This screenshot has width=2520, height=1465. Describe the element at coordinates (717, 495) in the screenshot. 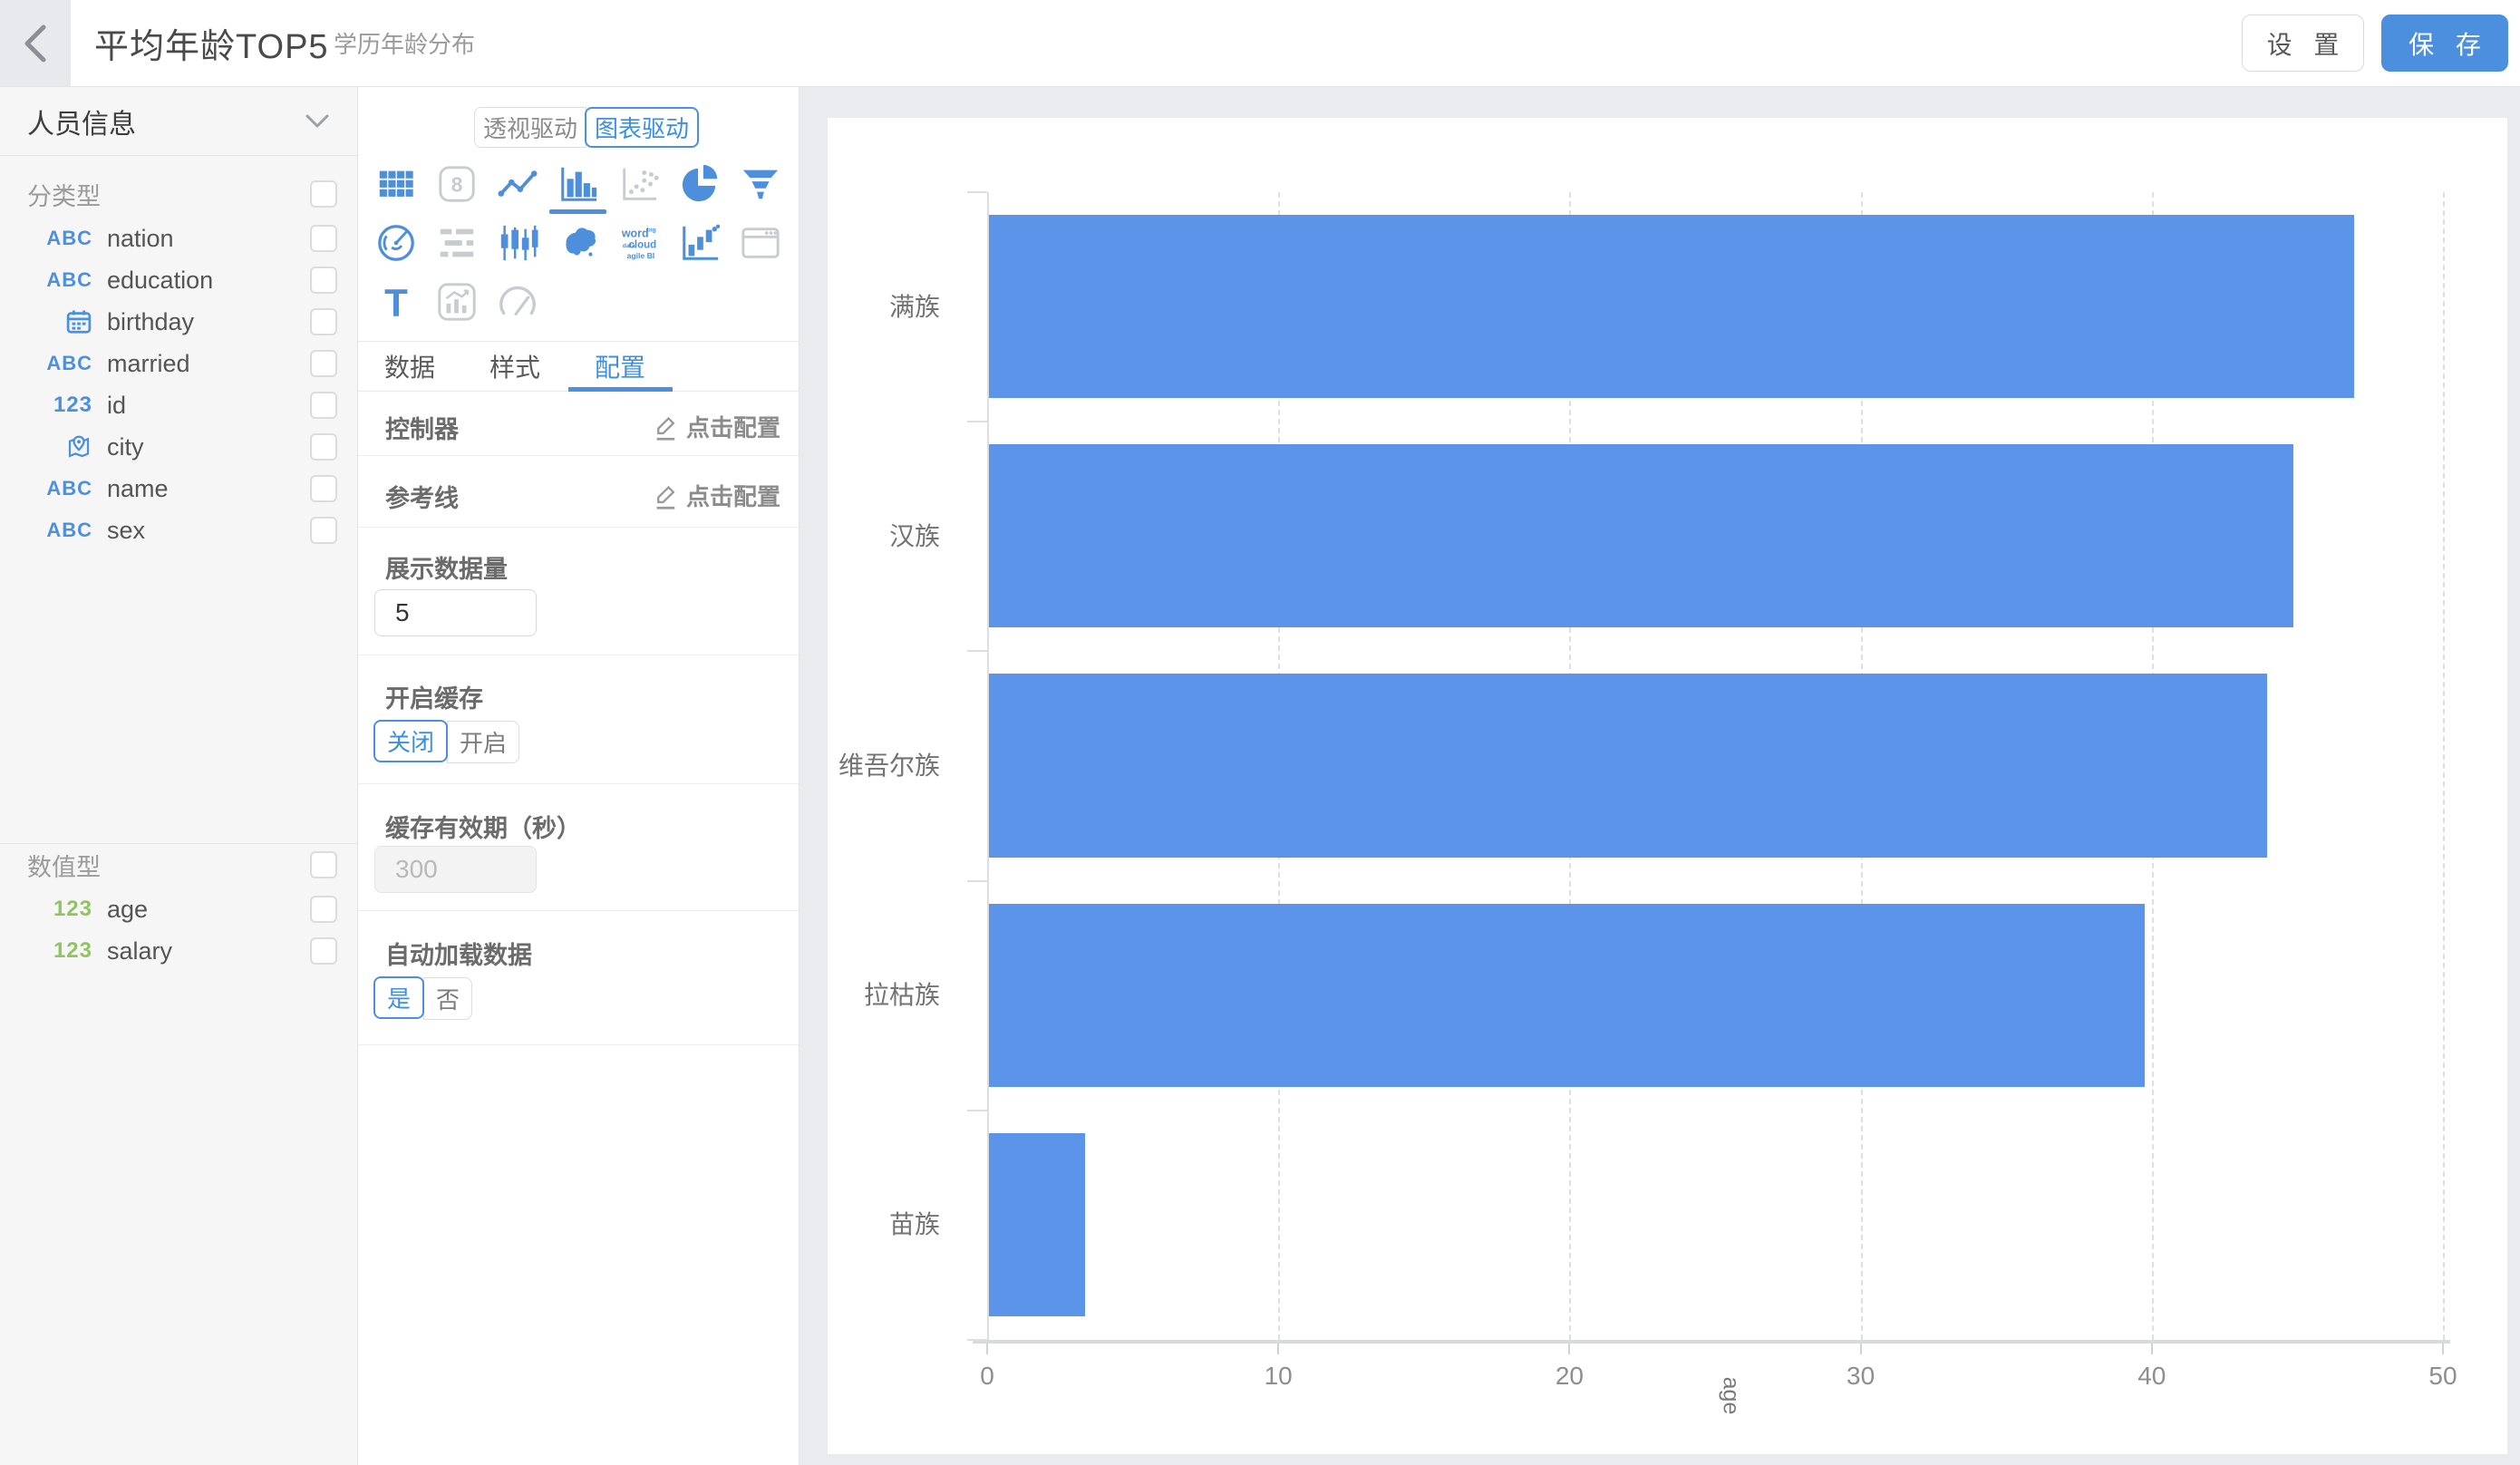

I see `reference-line-configure-link: 点击配置` at that location.